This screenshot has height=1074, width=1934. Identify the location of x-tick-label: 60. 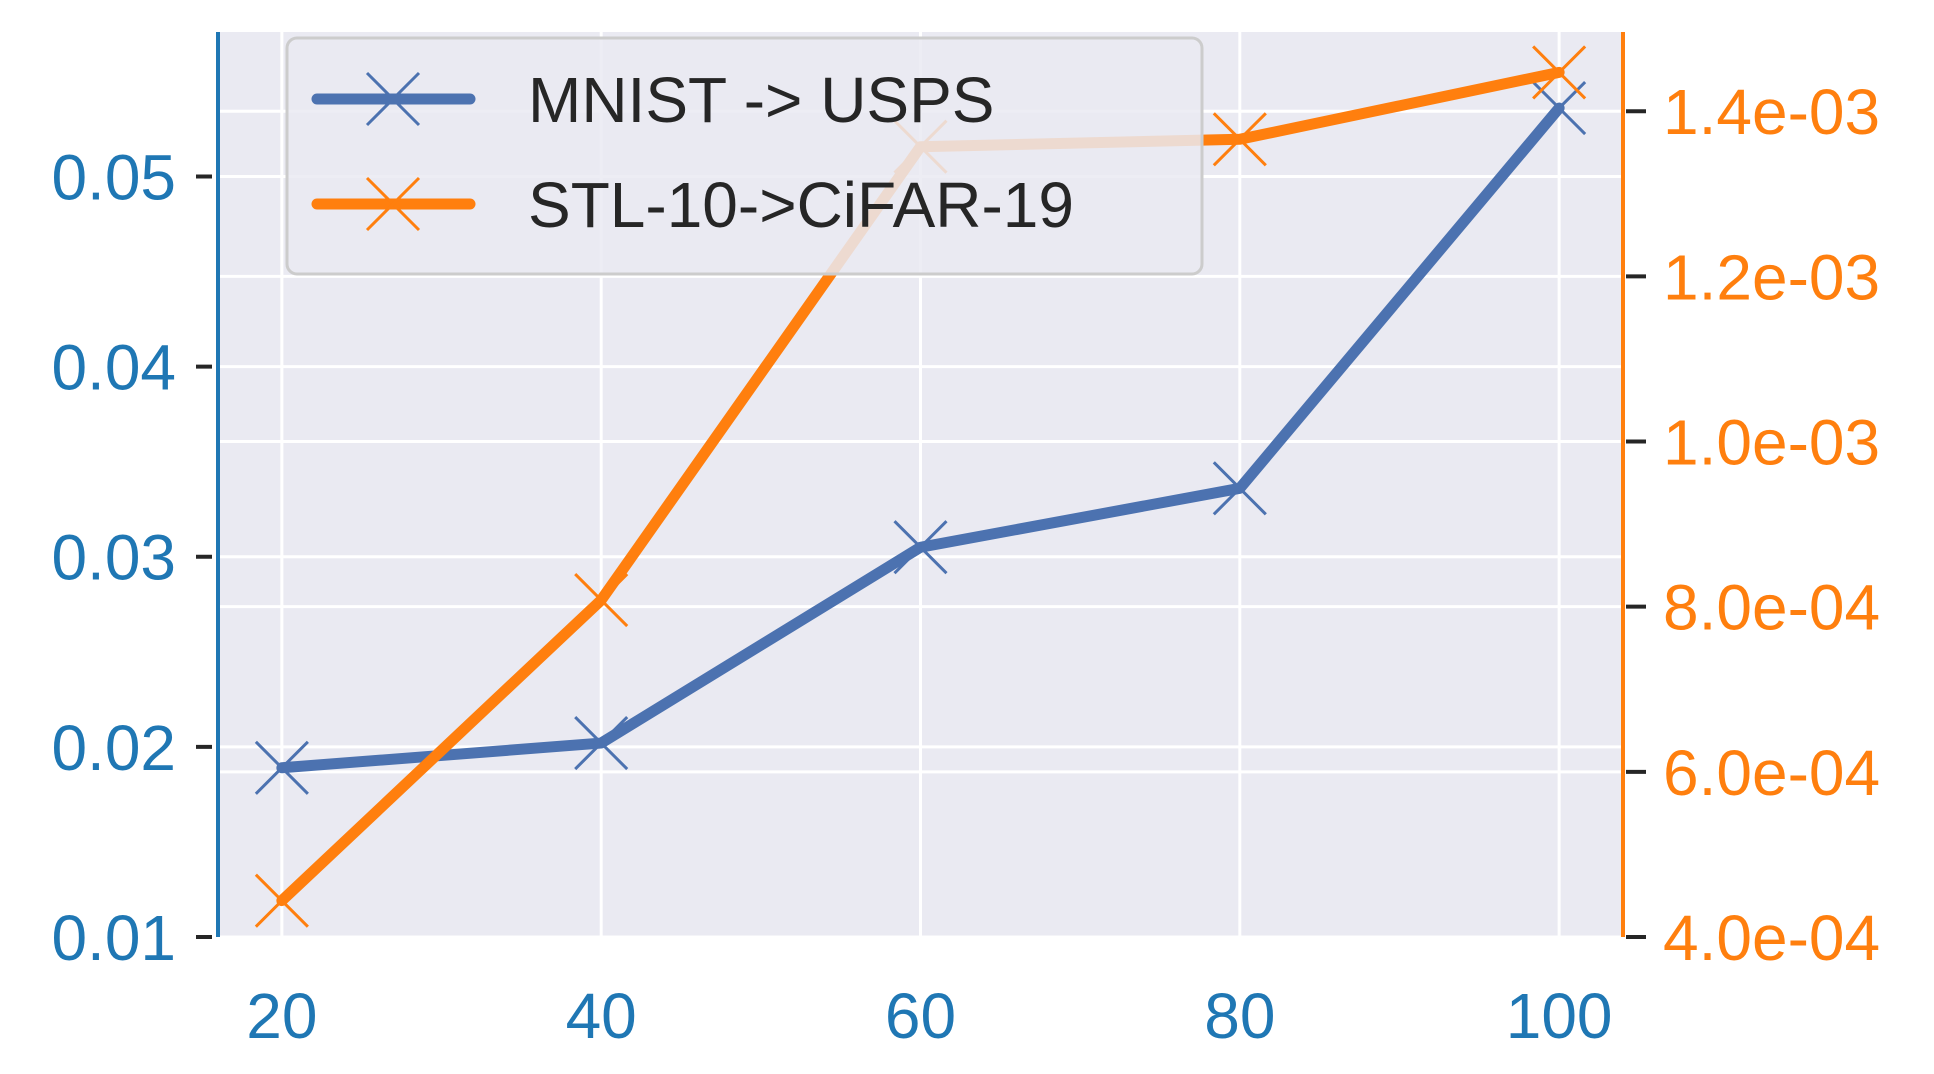
(920, 1016).